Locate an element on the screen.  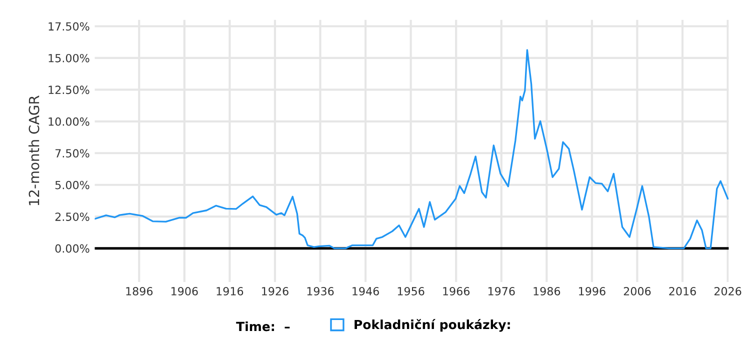
y-tick-label: 10.00% is located at coordinates (69, 121).